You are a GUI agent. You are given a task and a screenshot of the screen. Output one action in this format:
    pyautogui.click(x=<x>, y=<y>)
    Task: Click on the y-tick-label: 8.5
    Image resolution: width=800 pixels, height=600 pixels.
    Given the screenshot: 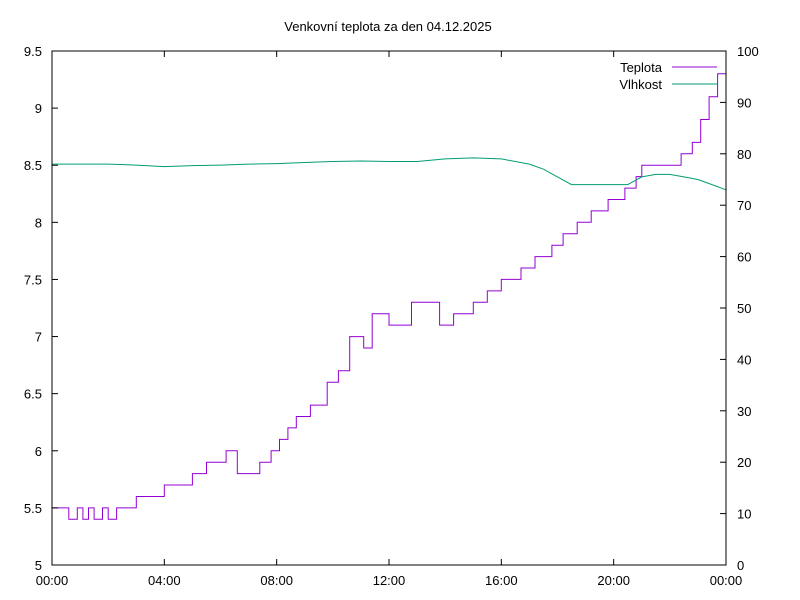 What is the action you would take?
    pyautogui.click(x=33, y=165)
    